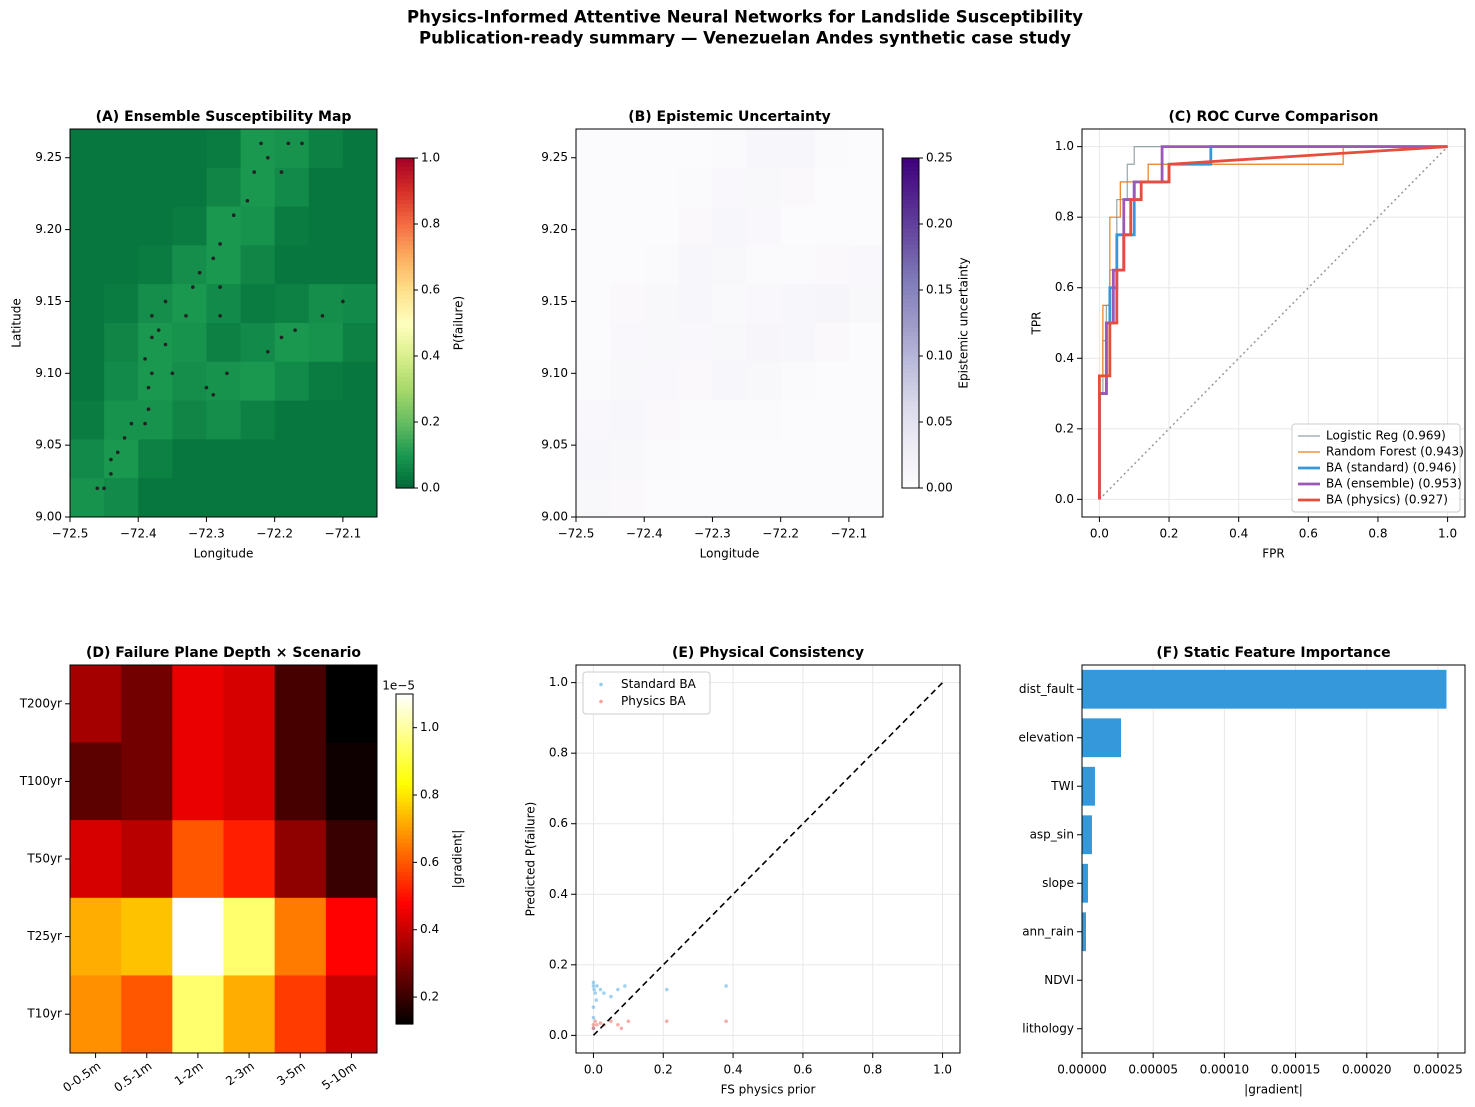 The image size is (1475, 1107). I want to click on x-tick-label: 0-0.5m, so click(81, 1077).